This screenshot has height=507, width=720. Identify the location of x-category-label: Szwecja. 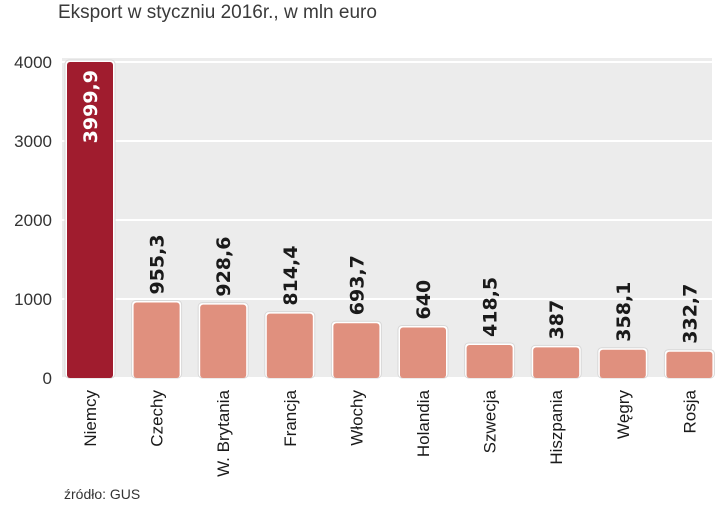
(490, 421).